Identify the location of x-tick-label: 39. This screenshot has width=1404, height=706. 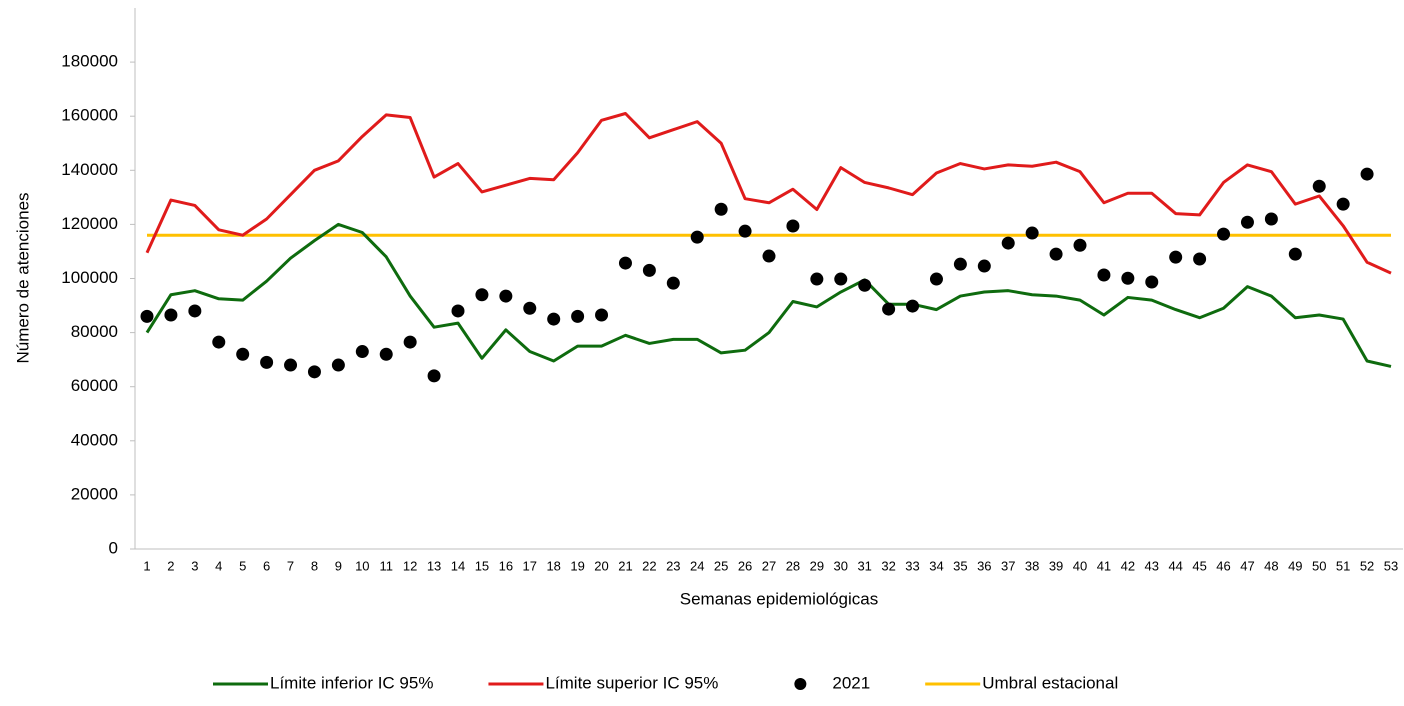
(1056, 565).